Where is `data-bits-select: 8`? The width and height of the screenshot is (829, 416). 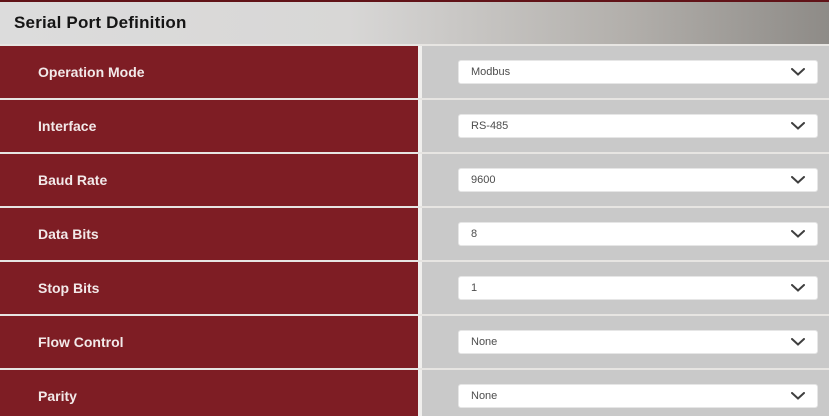 data-bits-select: 8 is located at coordinates (638, 234).